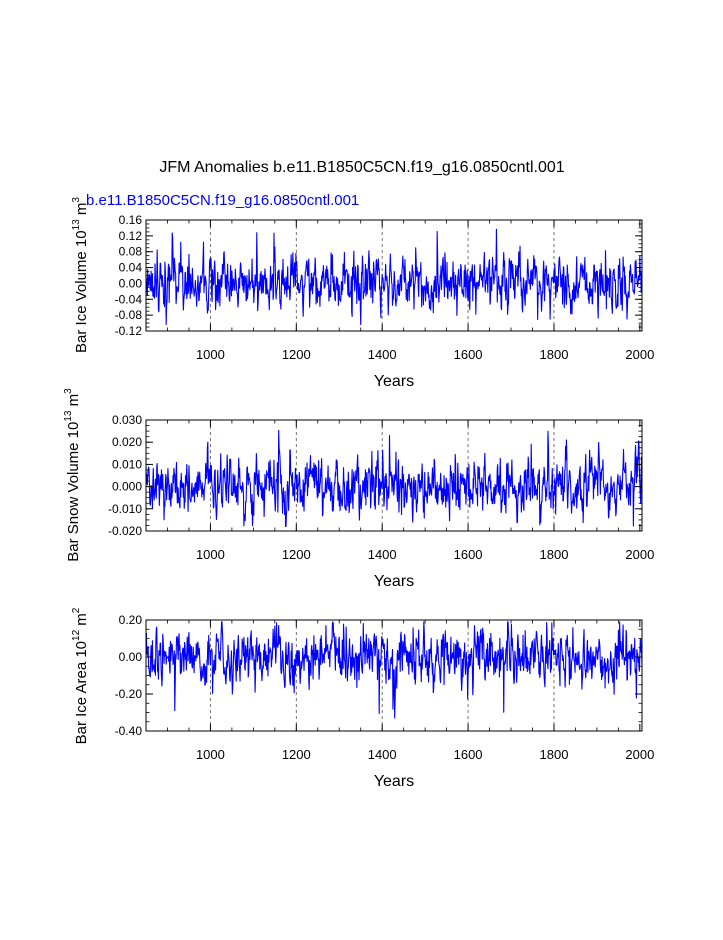  I want to click on y-tick-label: -0.020, so click(125, 531).